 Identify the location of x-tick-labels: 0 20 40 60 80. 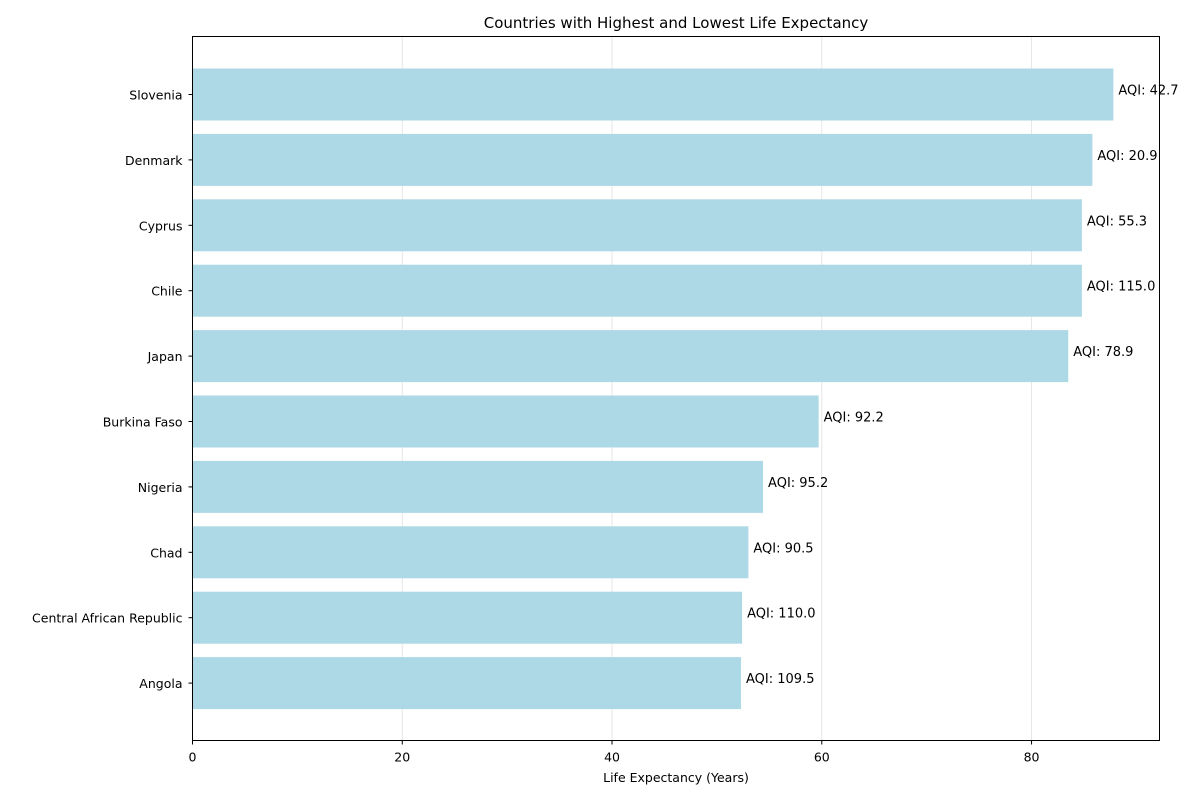
(614, 752).